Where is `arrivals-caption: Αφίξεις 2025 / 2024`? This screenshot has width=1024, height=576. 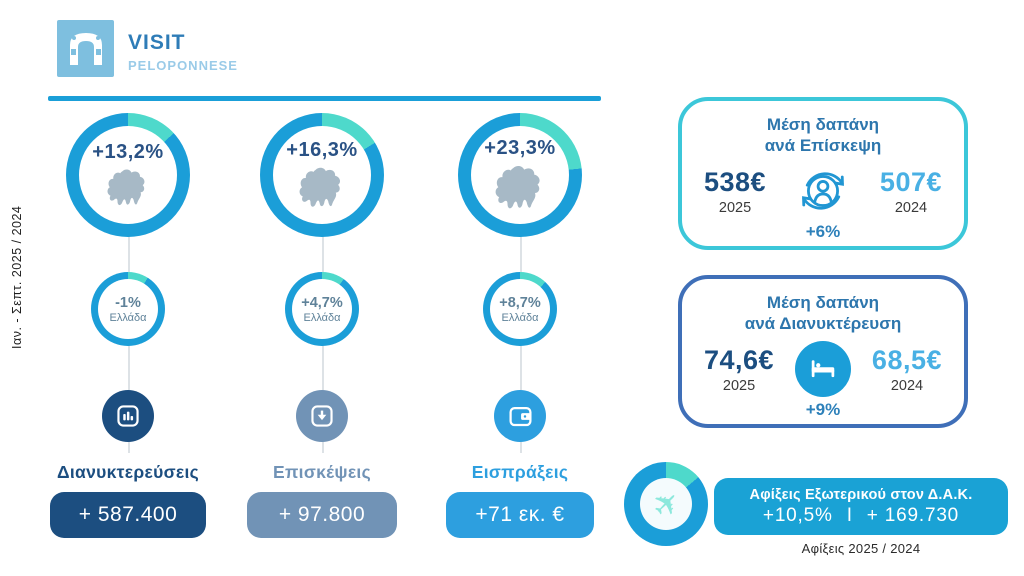 arrivals-caption: Αφίξεις 2025 / 2024 is located at coordinates (861, 548).